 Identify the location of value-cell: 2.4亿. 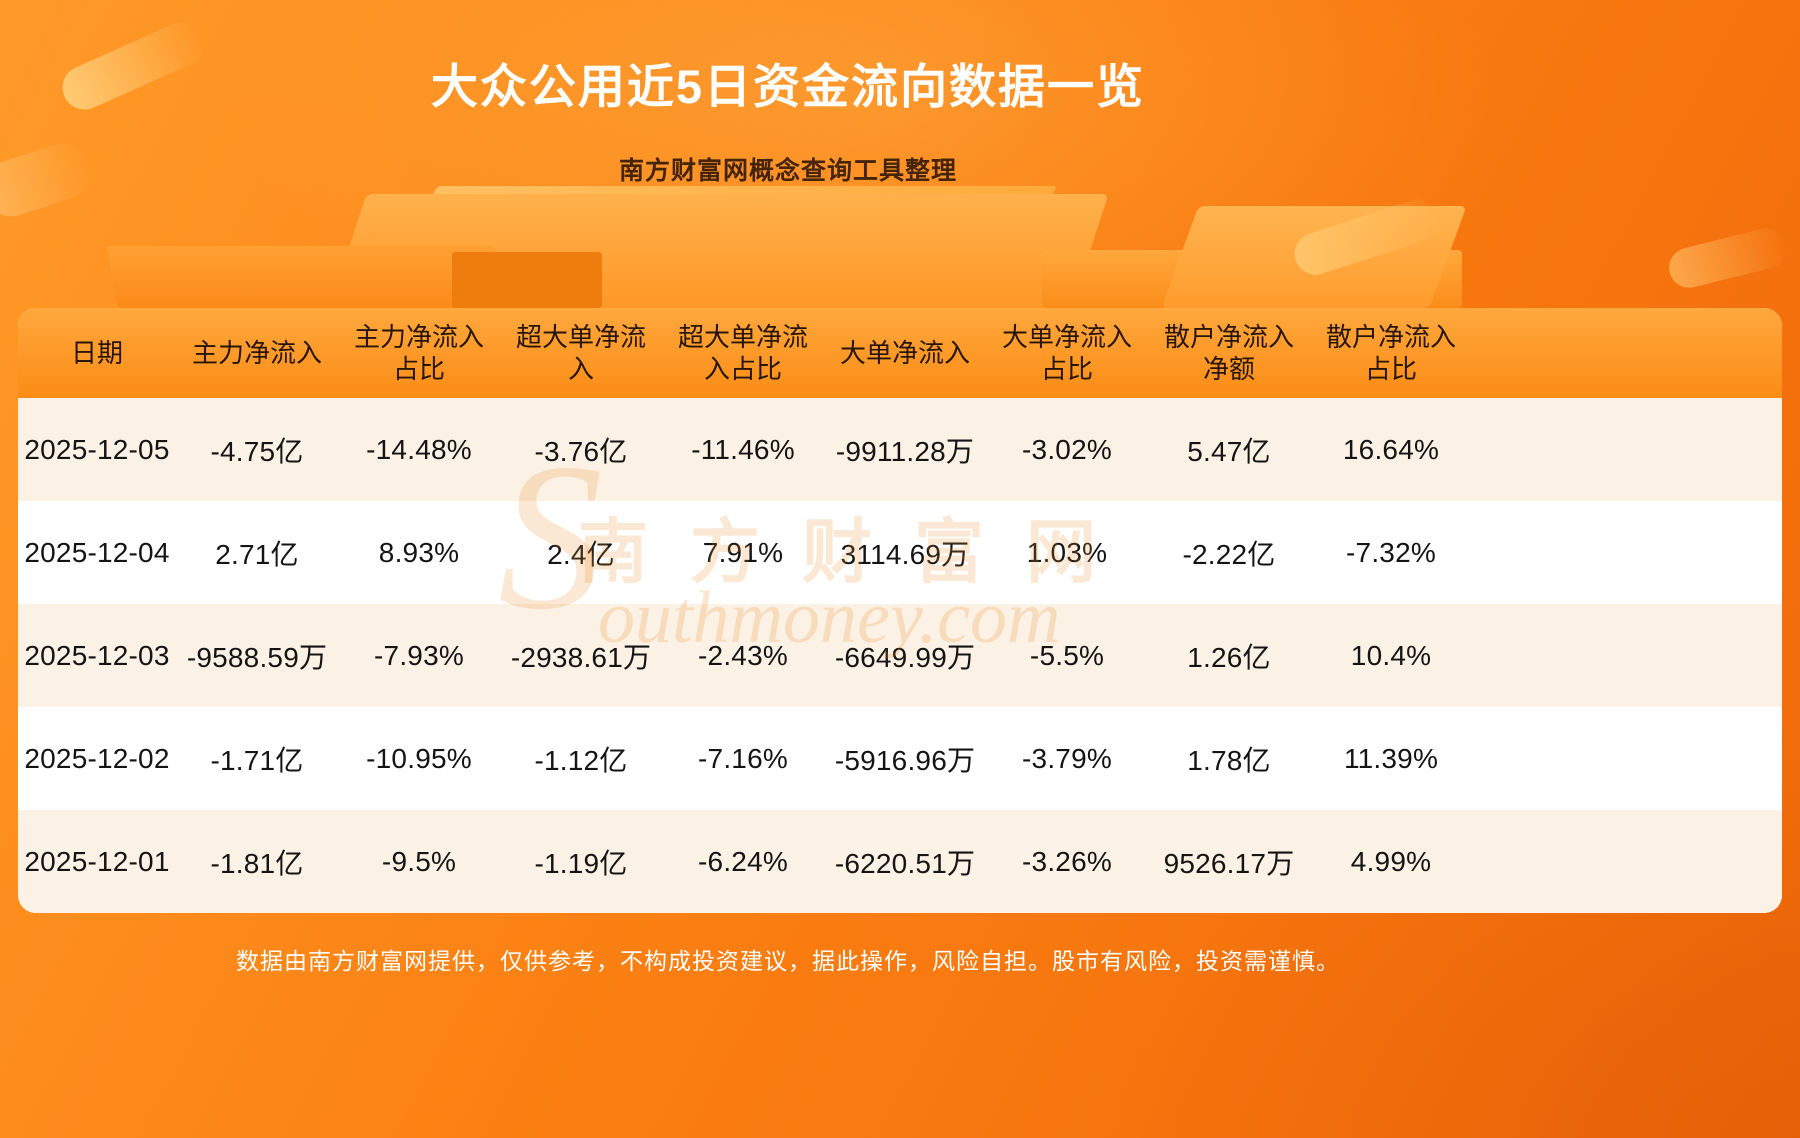
(581, 554).